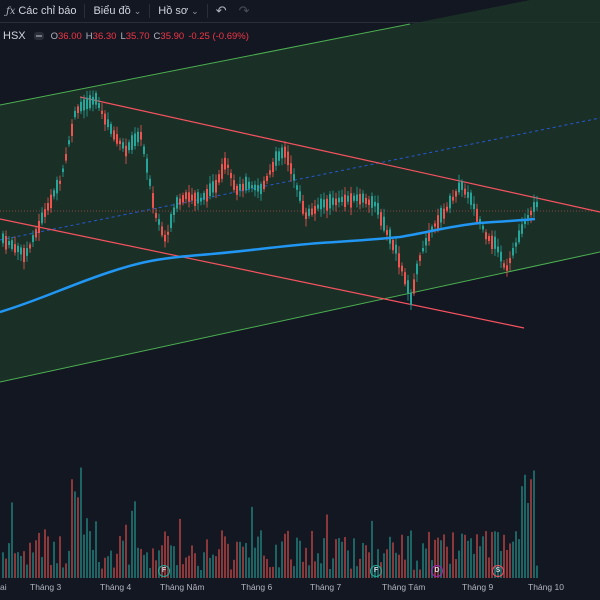 The height and width of the screenshot is (600, 600). I want to click on chevron-down-icon: ⌄, so click(137, 10).